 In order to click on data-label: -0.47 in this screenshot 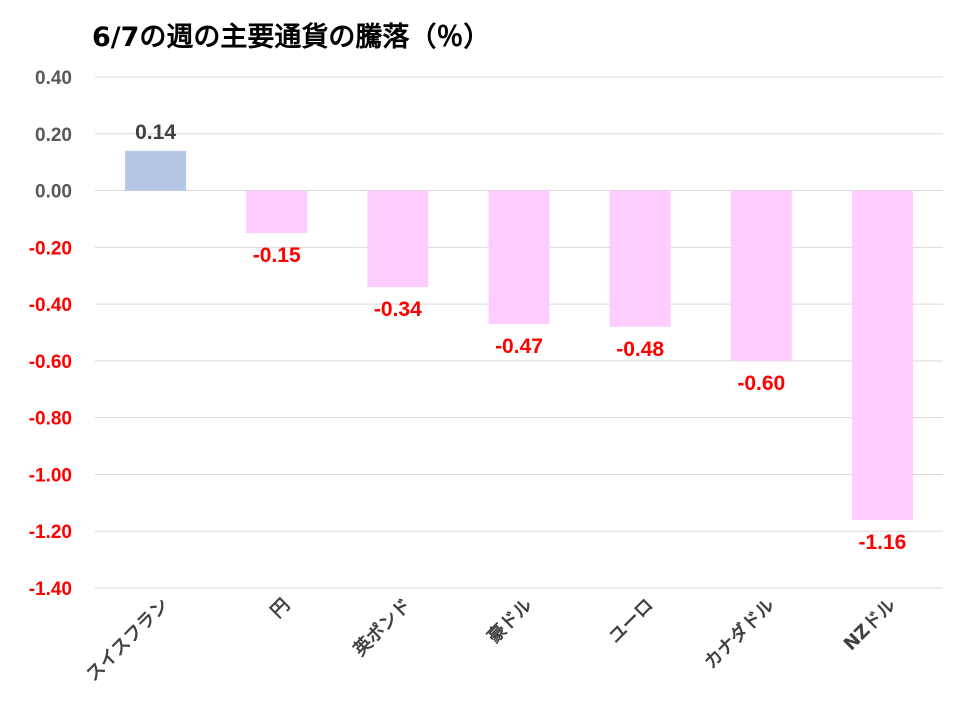, I will do `click(519, 346)`.